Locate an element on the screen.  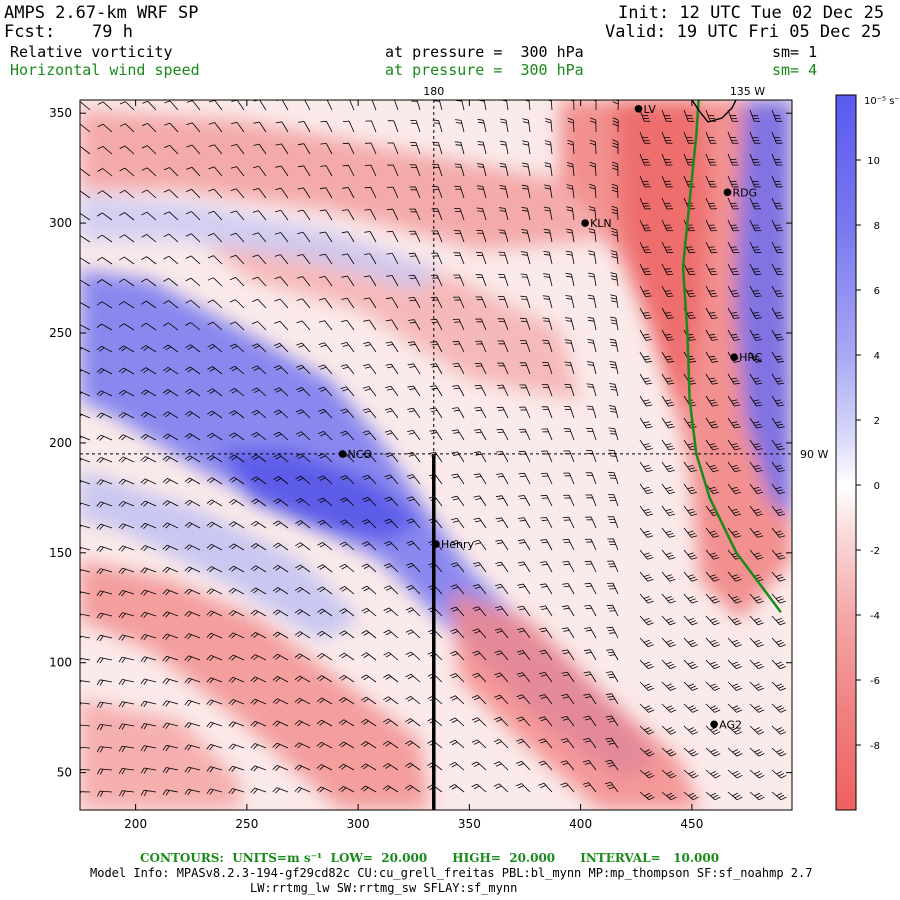
field2-smoothing: sm= 4 is located at coordinates (795, 70).